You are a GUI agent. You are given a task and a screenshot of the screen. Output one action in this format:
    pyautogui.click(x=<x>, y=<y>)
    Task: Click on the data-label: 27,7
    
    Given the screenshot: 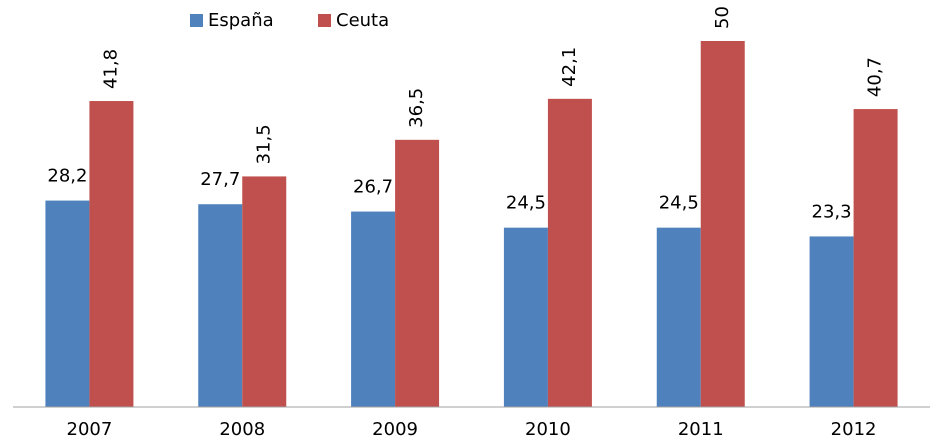 What is the action you would take?
    pyautogui.click(x=220, y=179)
    